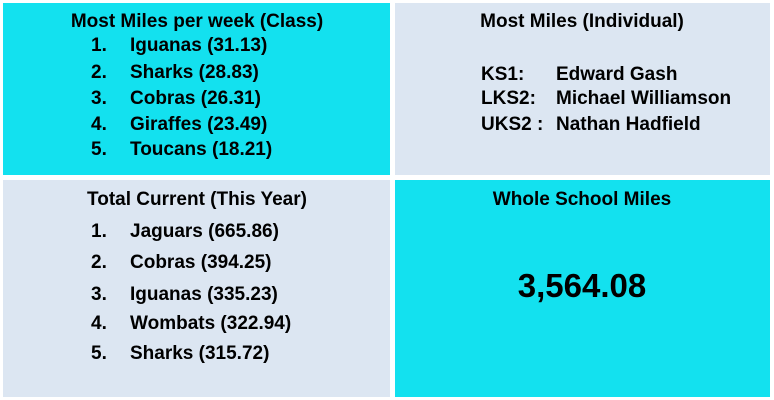 The image size is (774, 400). What do you see at coordinates (204, 294) in the screenshot?
I see `item-text: Iguanas (335.23)` at bounding box center [204, 294].